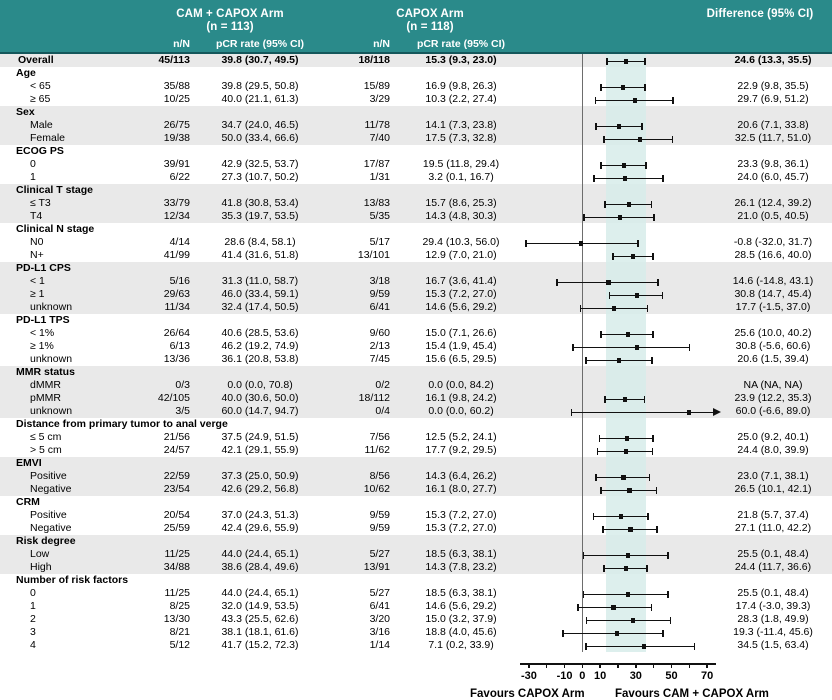 The width and height of the screenshot is (832, 700). What do you see at coordinates (379, 346) in the screenshot?
I see `row-nN-arm2: 2/13` at bounding box center [379, 346].